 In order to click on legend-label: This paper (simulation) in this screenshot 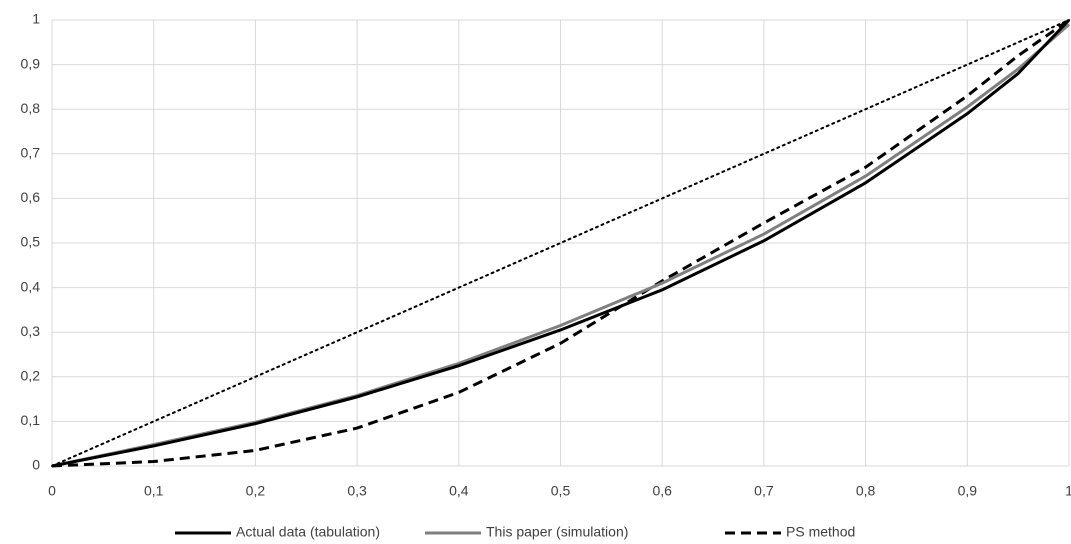, I will do `click(557, 532)`.